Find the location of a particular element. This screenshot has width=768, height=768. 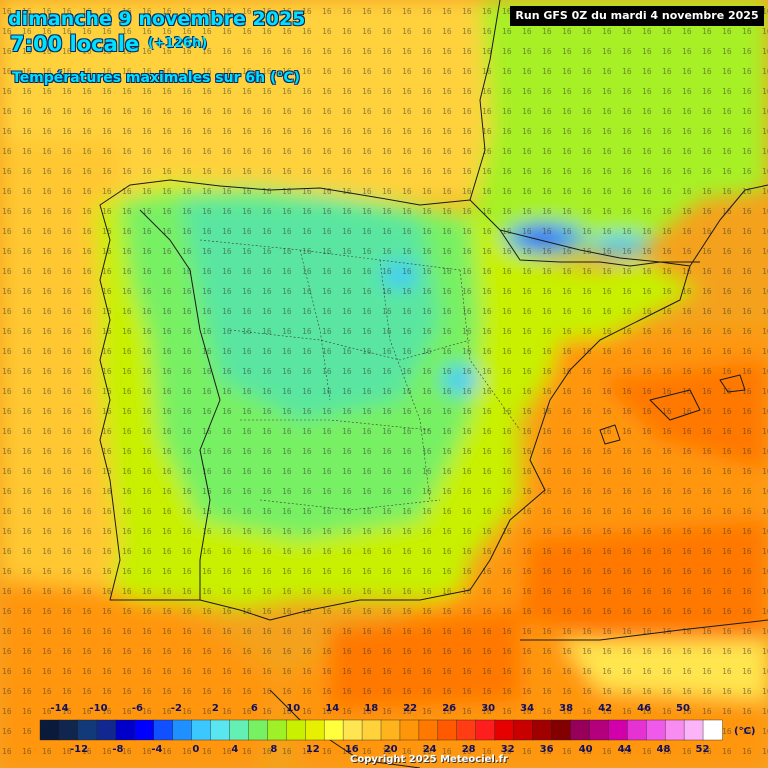

legend-tick-label: -4 is located at coordinates (157, 749).